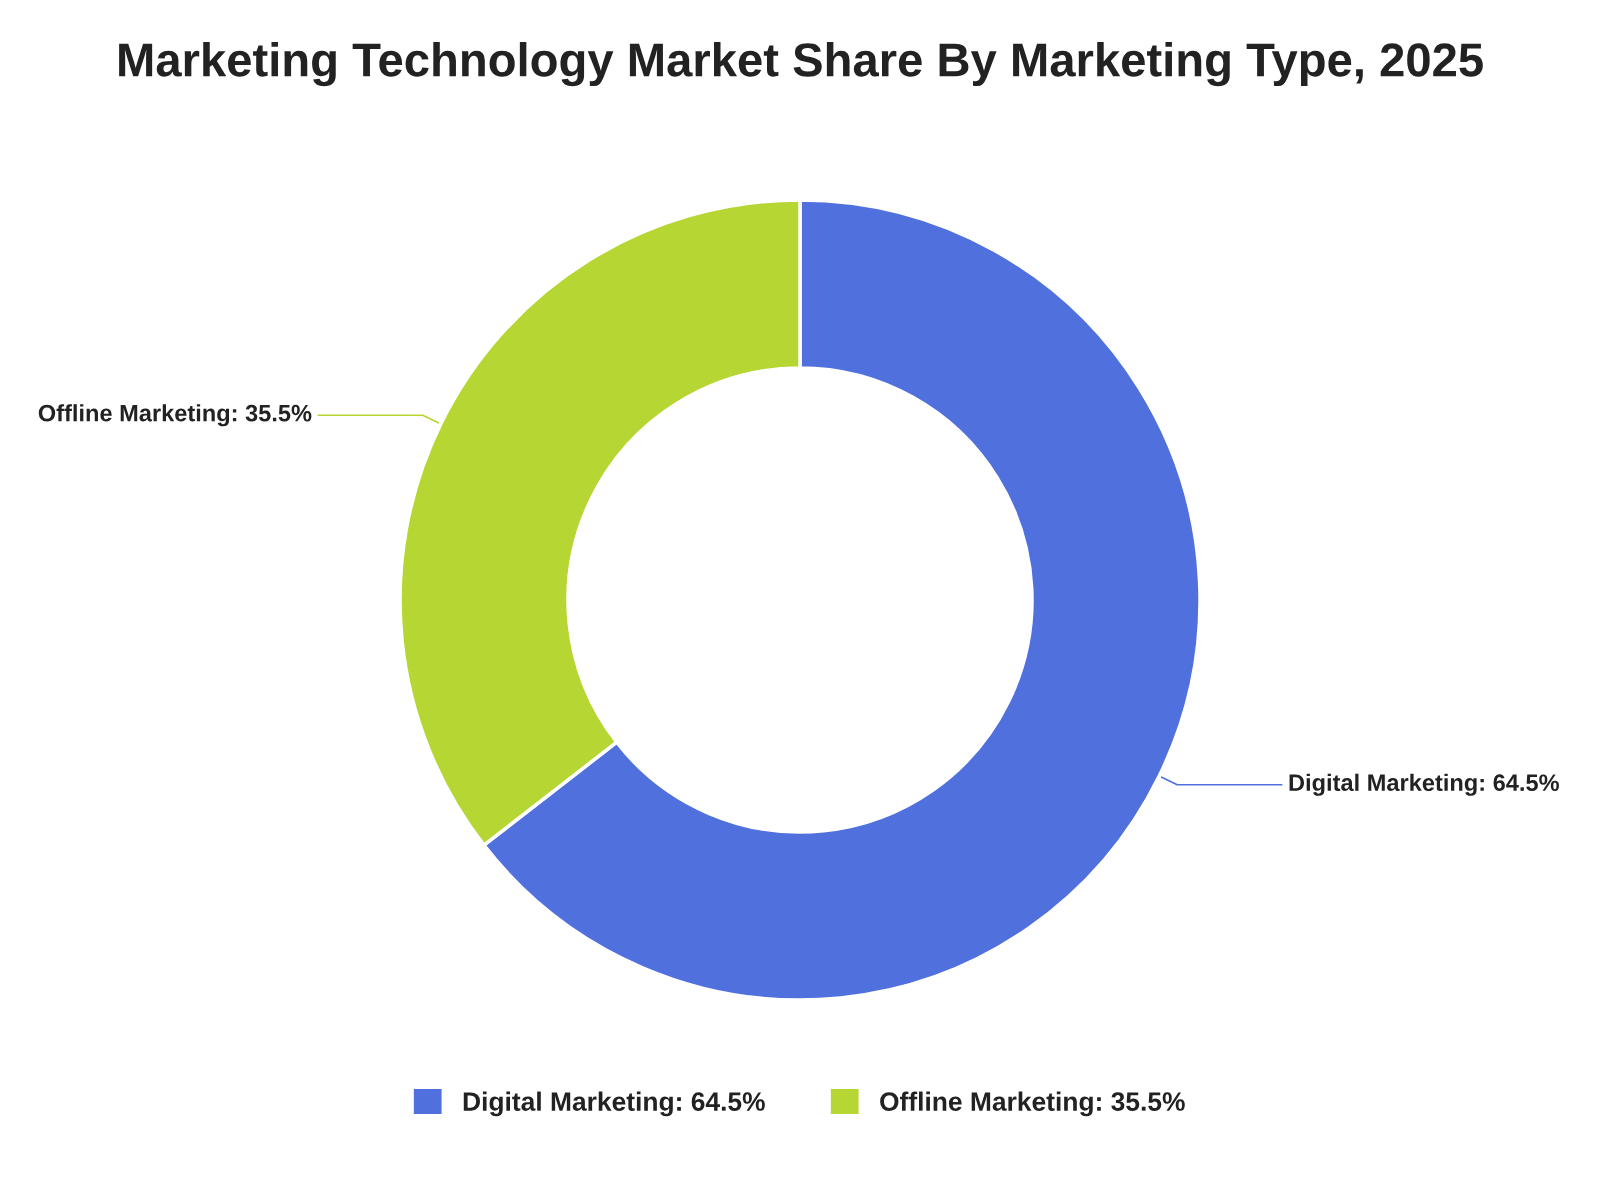 The height and width of the screenshot is (1200, 1600). I want to click on slice-label: Digital Marketing: 64.5%, so click(1424, 784).